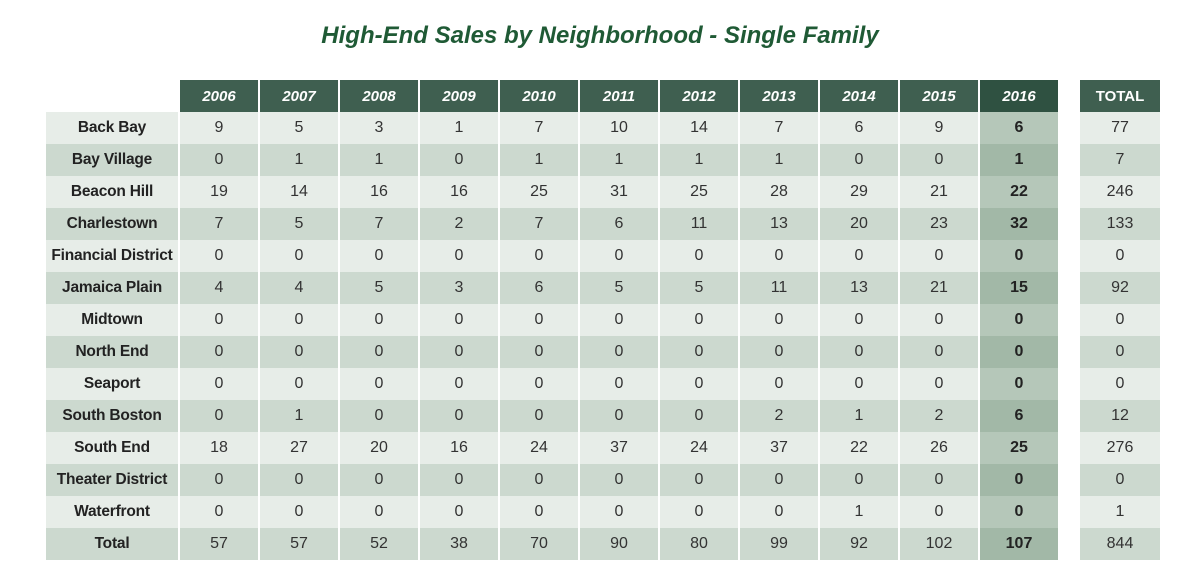  Describe the element at coordinates (1120, 352) in the screenshot. I see `cell-north-end-total: 0` at that location.